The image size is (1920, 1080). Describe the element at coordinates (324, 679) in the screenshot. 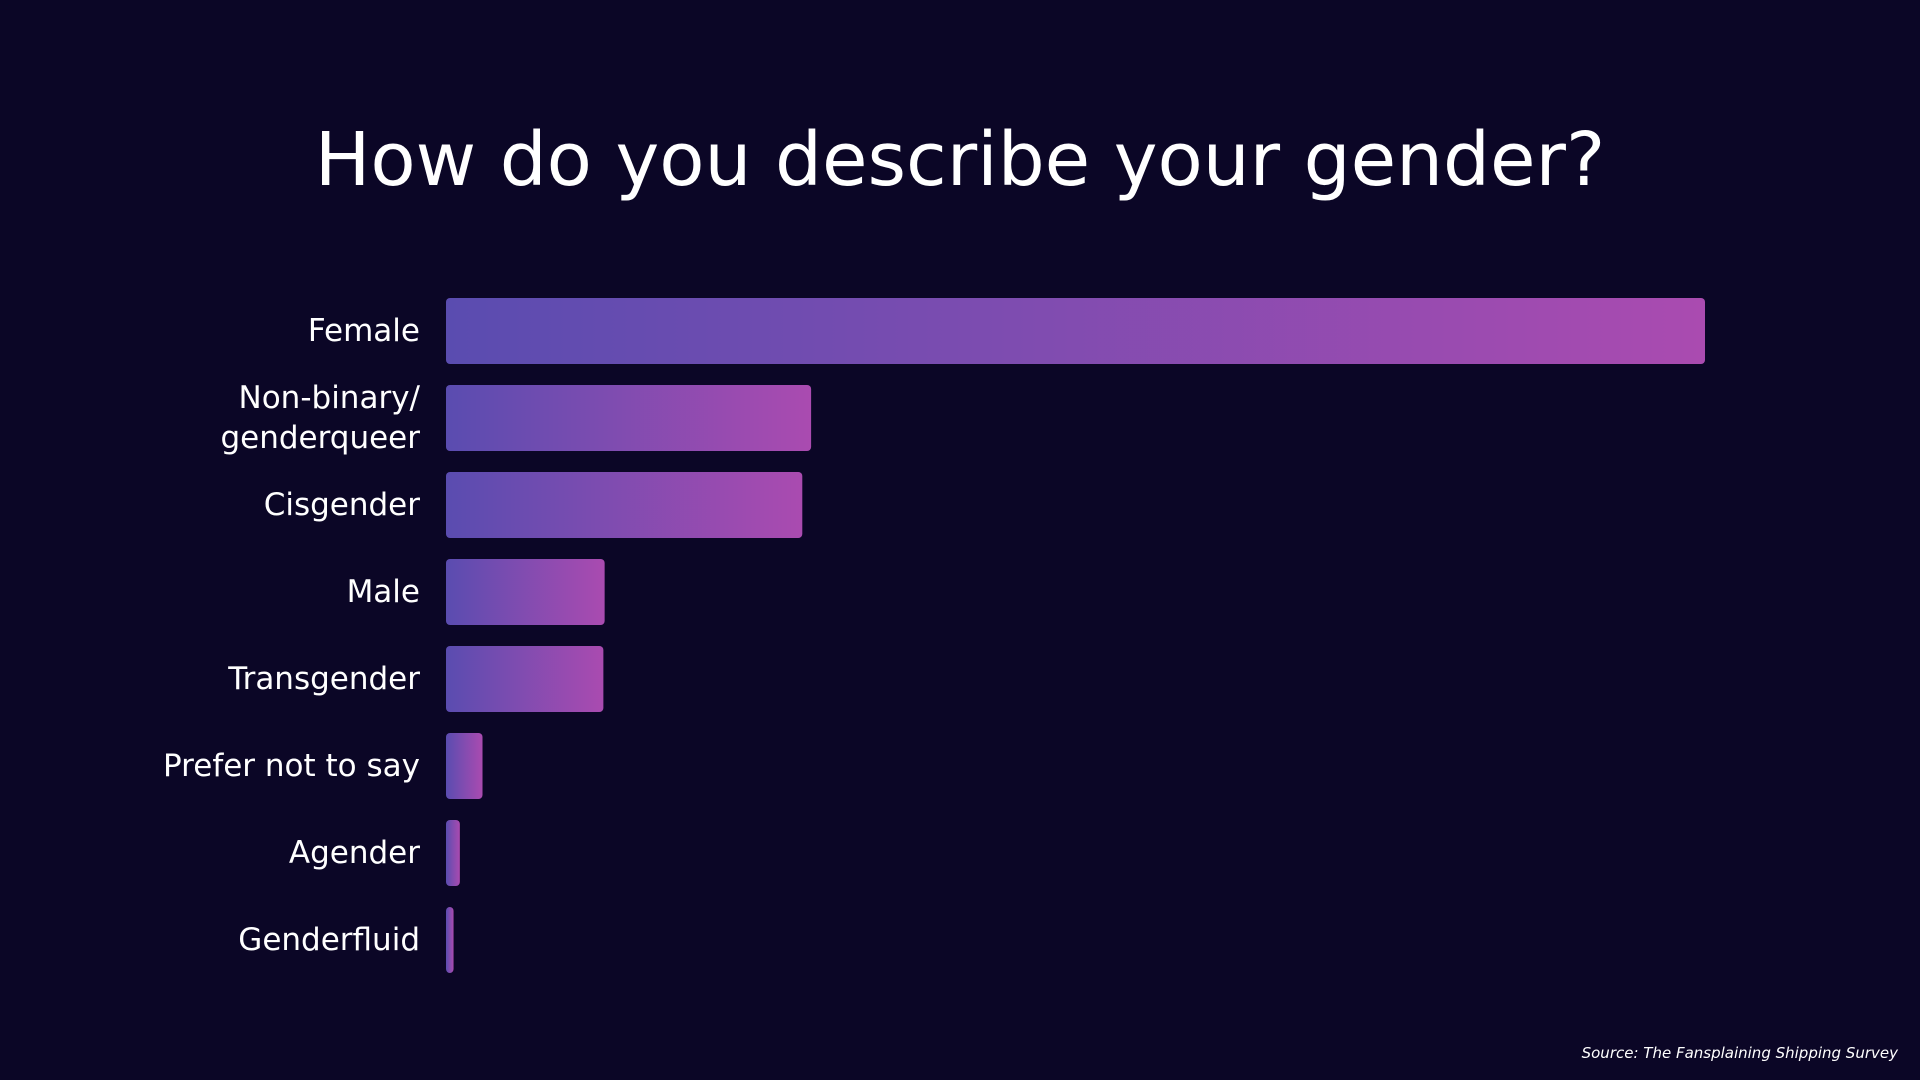

I see `category-label: Transgender` at that location.